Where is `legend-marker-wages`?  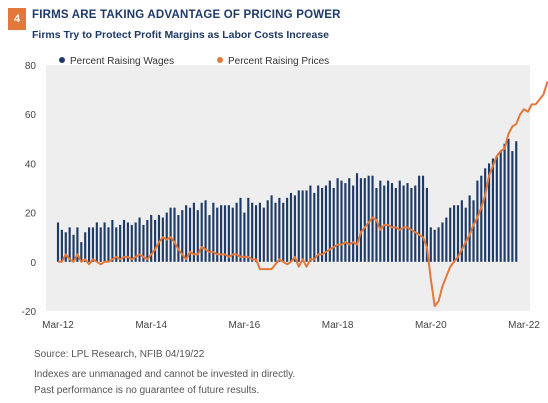
legend-marker-wages is located at coordinates (62, 60).